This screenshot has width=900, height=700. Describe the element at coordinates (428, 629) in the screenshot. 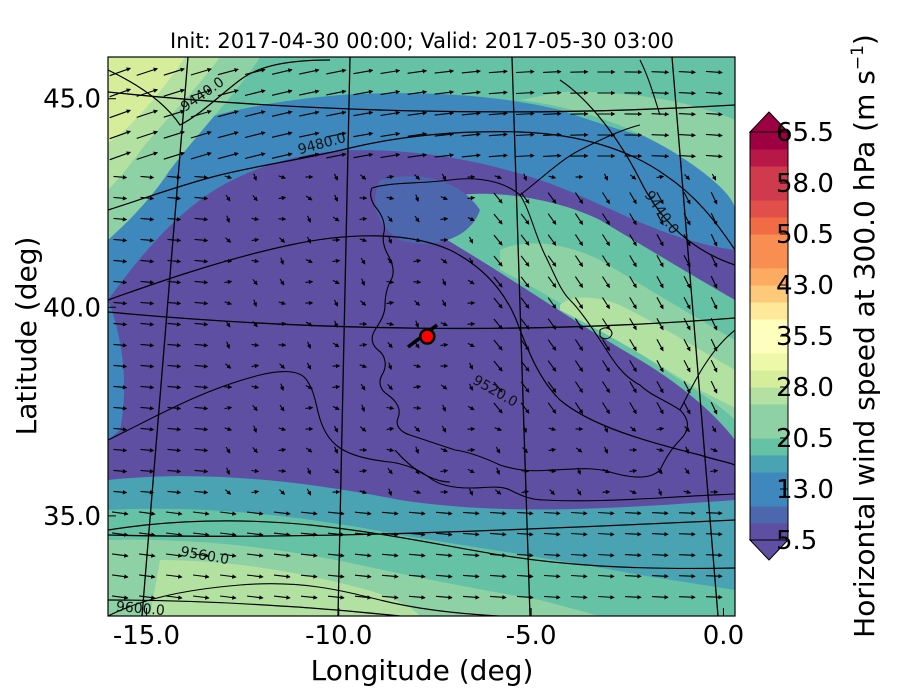

I see `x-axis-ticks: -15.0 -10.0 -5.0 0.0` at that location.